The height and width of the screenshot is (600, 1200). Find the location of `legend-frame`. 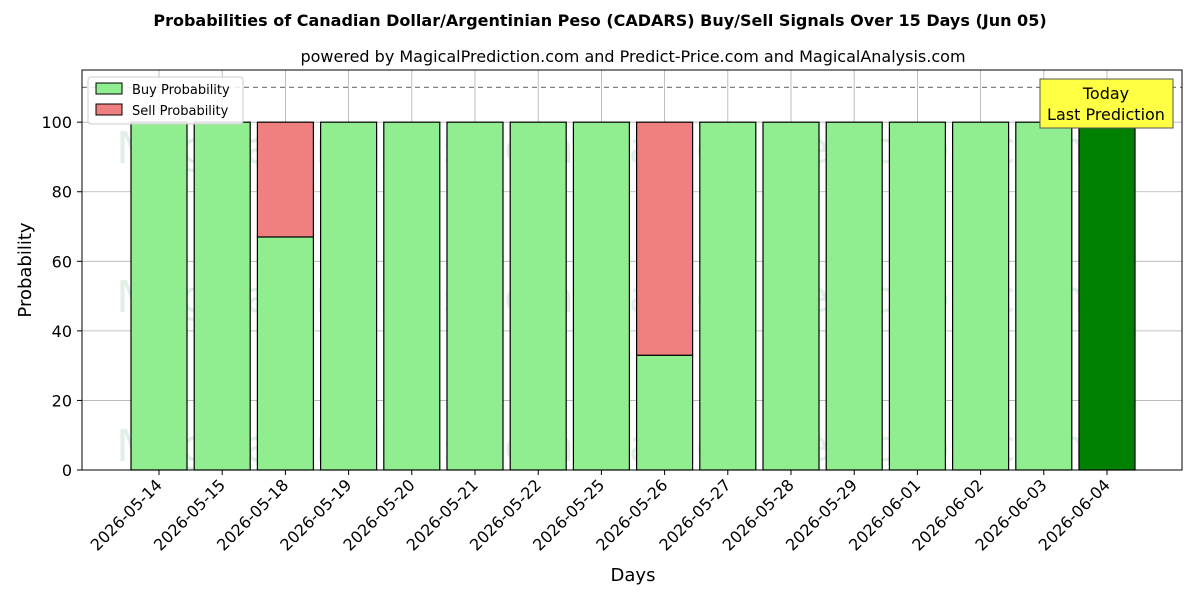

legend-frame is located at coordinates (165, 100).